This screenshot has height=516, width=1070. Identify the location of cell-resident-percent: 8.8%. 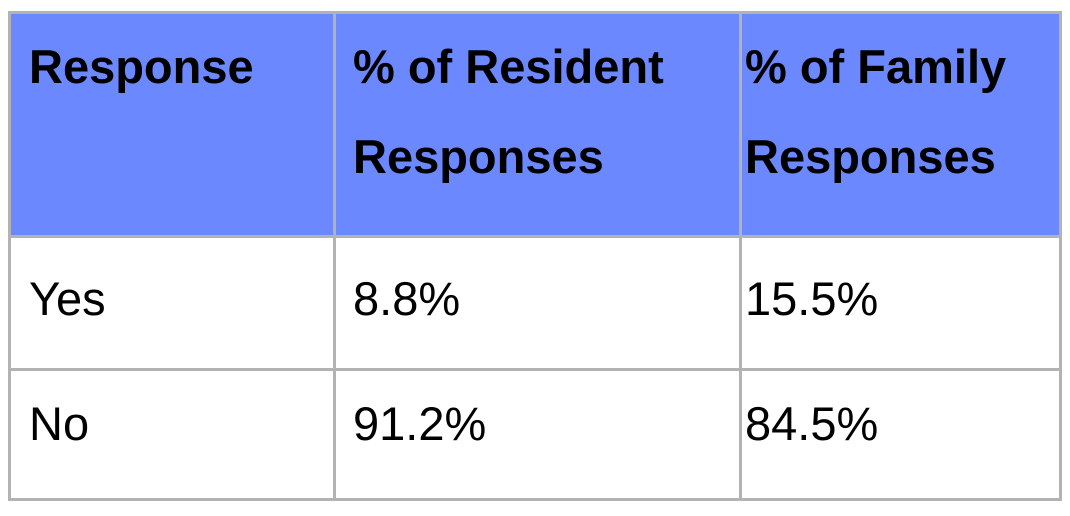
(537, 303).